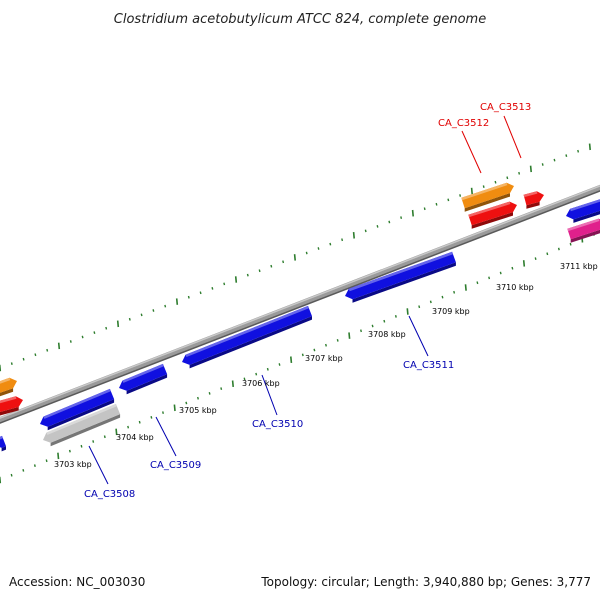 The image size is (600, 600). I want to click on gene-arrow-gray-feature-body, so click(82, 423).